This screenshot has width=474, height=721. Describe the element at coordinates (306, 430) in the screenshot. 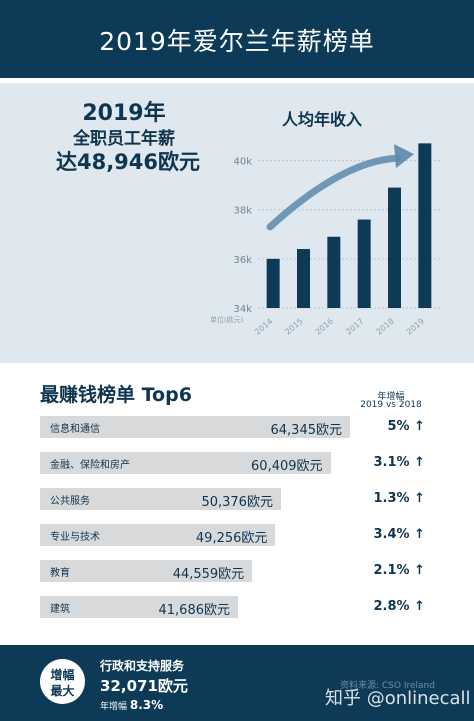

I see `ranking-value: 64,345欧元` at that location.